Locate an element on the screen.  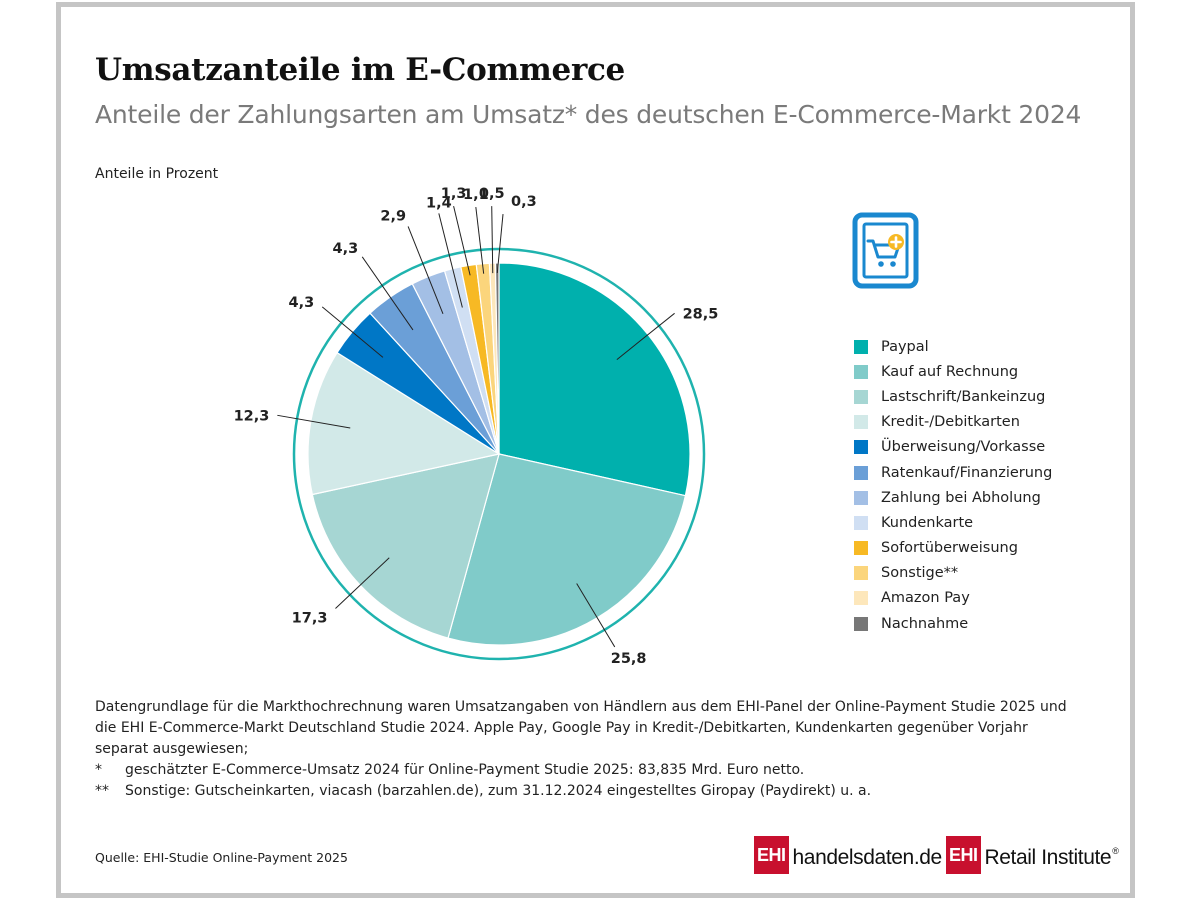
legend-item-lastschrift-bankeinzug: Lastschrift/Bankeinzug is located at coordinates (953, 396).